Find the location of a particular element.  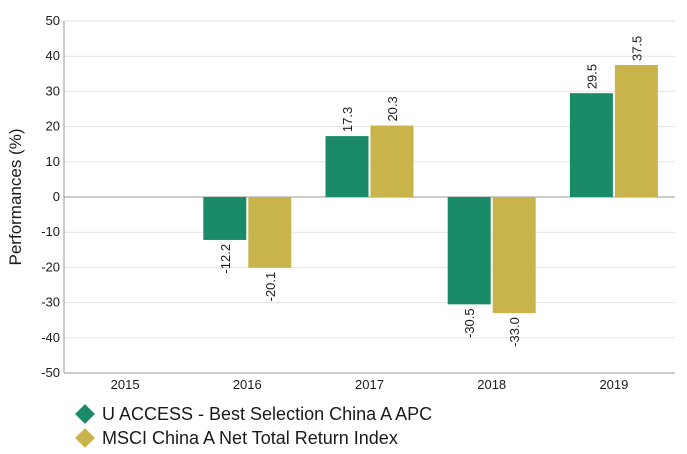

bar-series-2-2017 is located at coordinates (392, 161).